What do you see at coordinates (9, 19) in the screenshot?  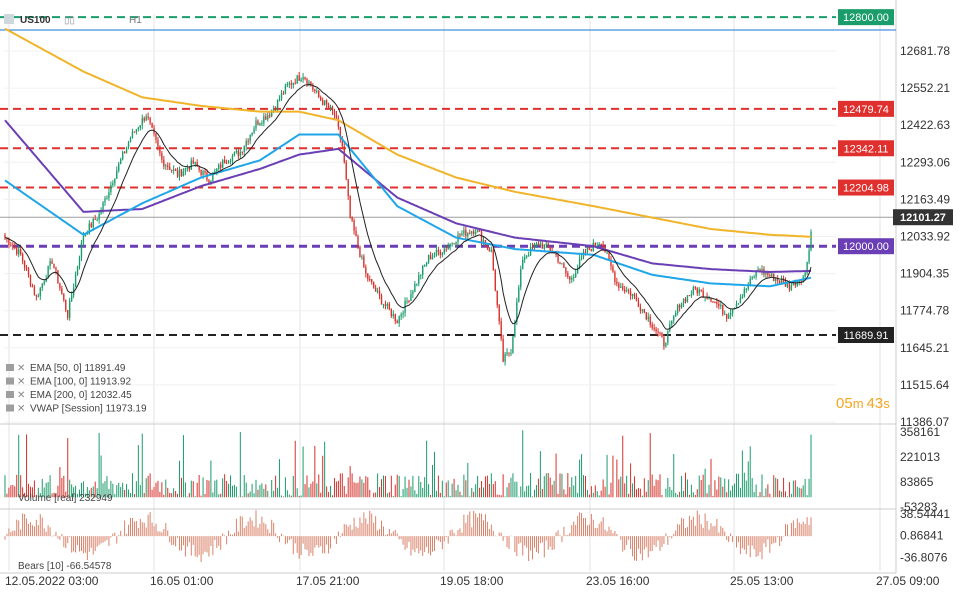 I see `menu-icon` at bounding box center [9, 19].